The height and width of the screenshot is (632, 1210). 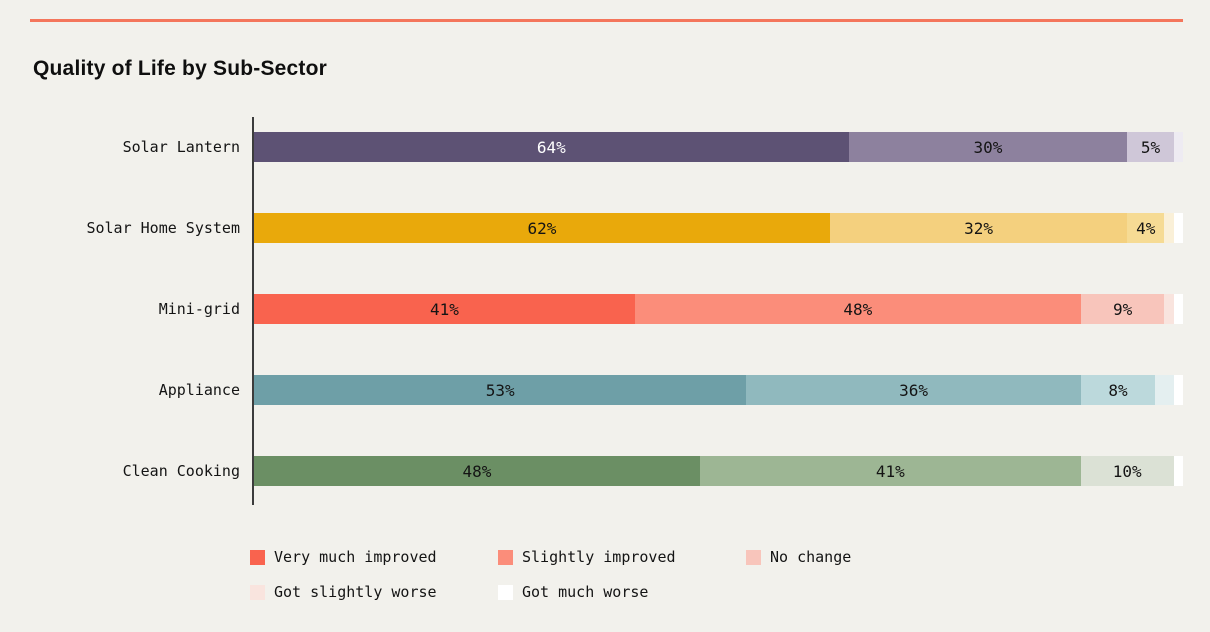 What do you see at coordinates (253, 311) in the screenshot?
I see `y-axis-line` at bounding box center [253, 311].